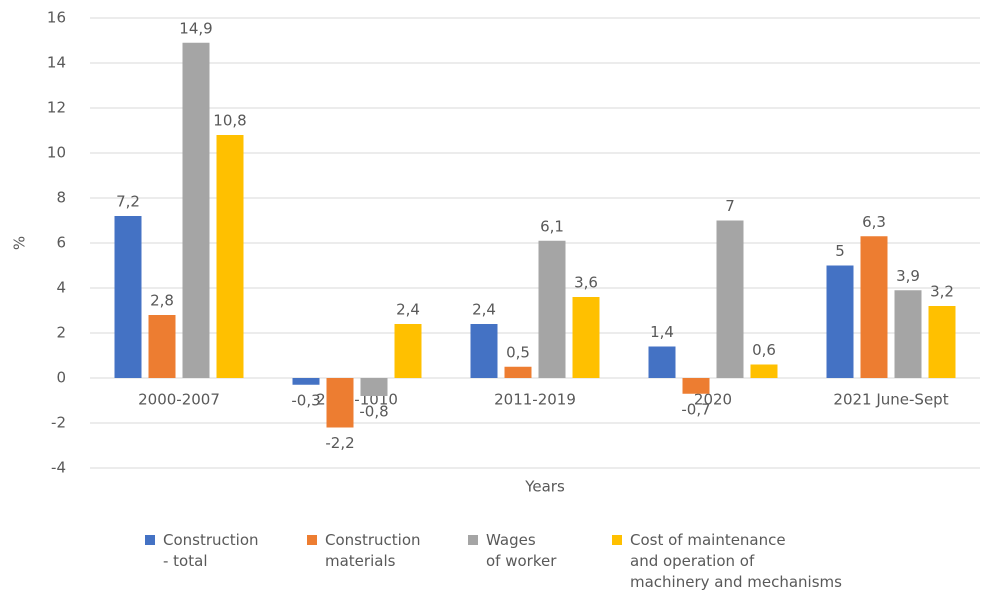 This screenshot has height=594, width=999. Describe the element at coordinates (586, 283) in the screenshot. I see `data-label: 3,6` at that location.